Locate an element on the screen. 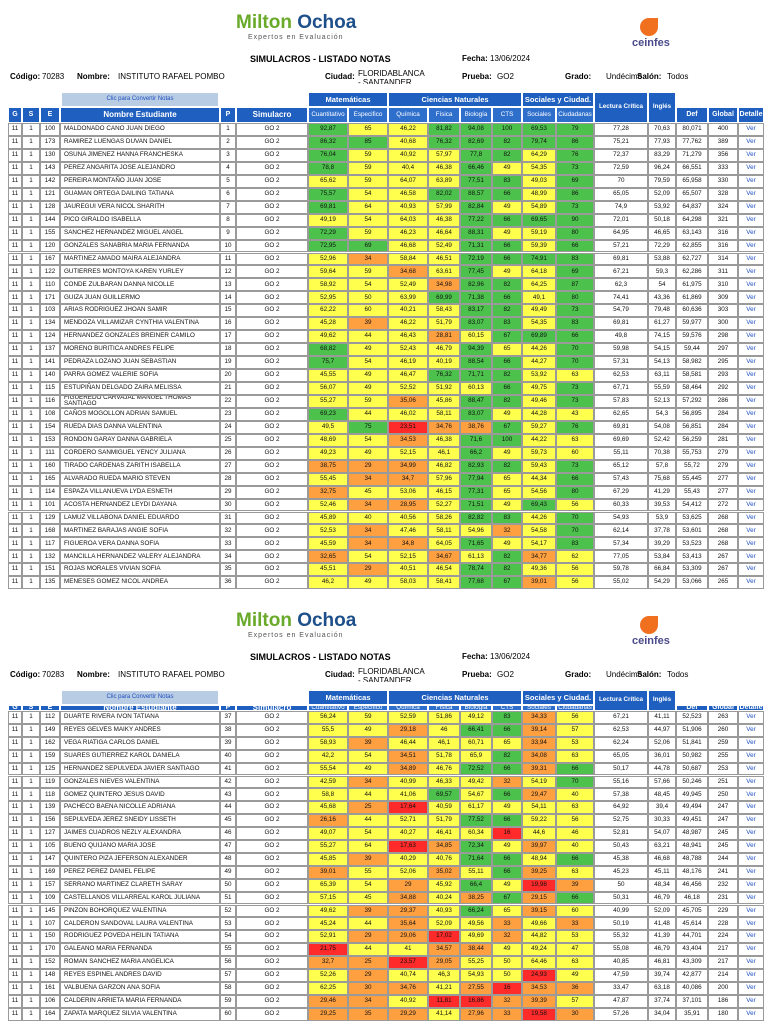 Image resolution: width=768 pixels, height=1024 pixels. student-name: PINZON BOHORQUEZ VALENTINA is located at coordinates (140, 911).